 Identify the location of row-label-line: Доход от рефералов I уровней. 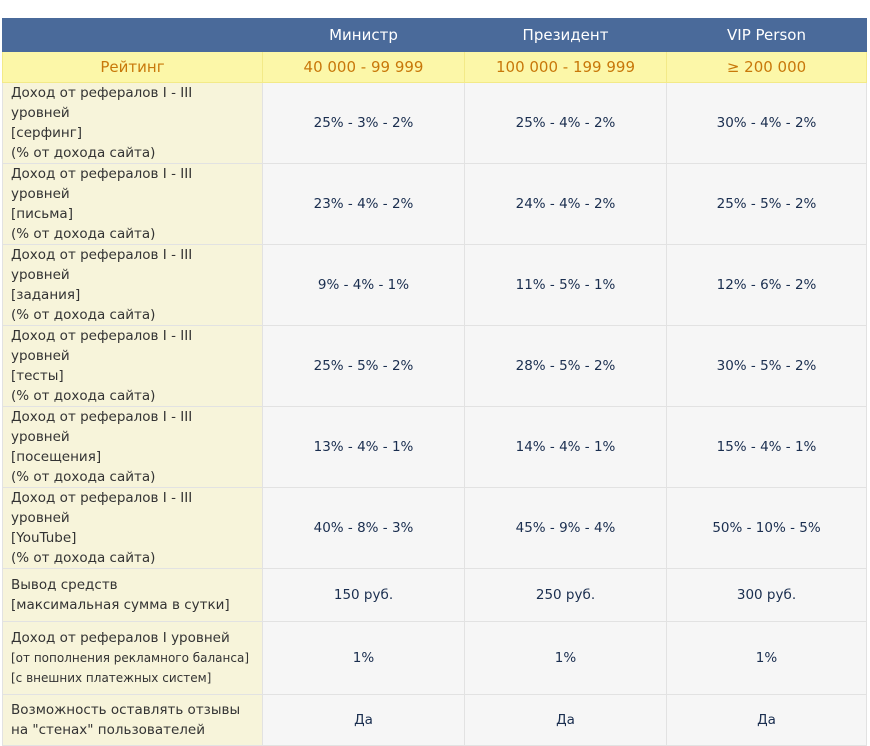
(120, 638).